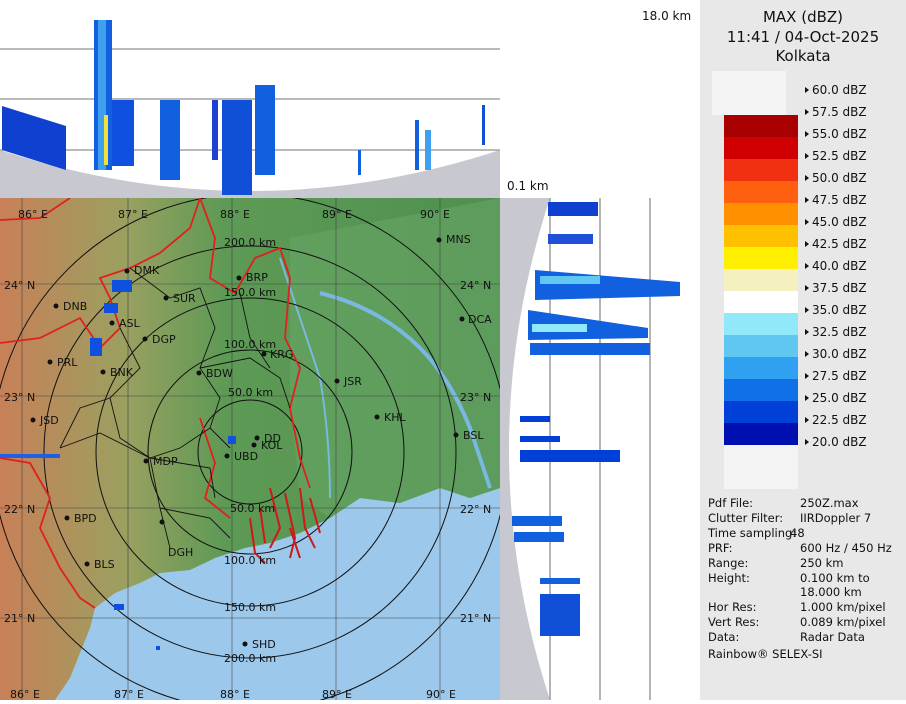  What do you see at coordinates (749, 93) in the screenshot?
I see `scale-empty-top` at bounding box center [749, 93].